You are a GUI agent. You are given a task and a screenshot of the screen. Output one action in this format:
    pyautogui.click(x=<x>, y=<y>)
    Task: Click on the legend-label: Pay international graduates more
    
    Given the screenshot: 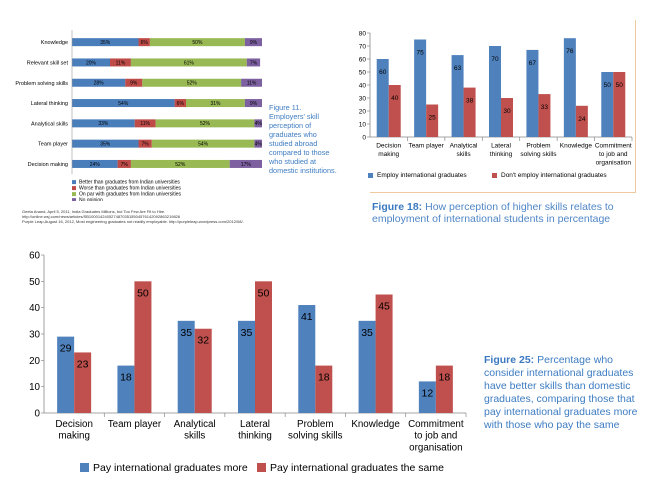 What is the action you would take?
    pyautogui.click(x=170, y=468)
    